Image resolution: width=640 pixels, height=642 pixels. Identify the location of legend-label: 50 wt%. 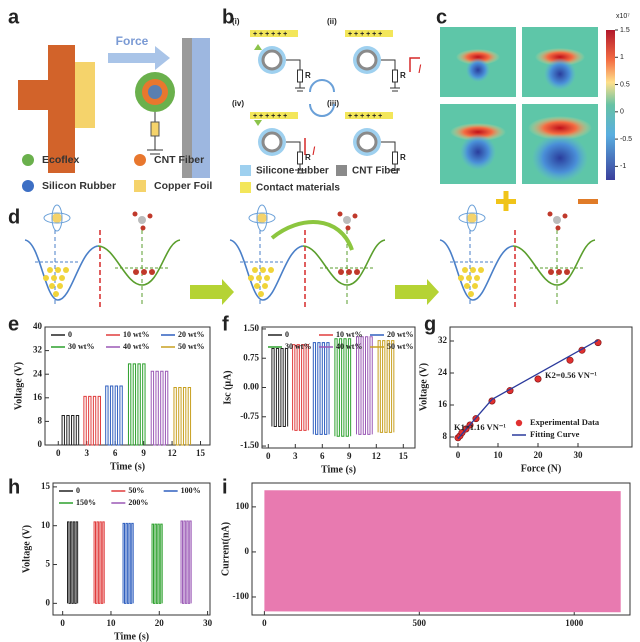
(191, 346).